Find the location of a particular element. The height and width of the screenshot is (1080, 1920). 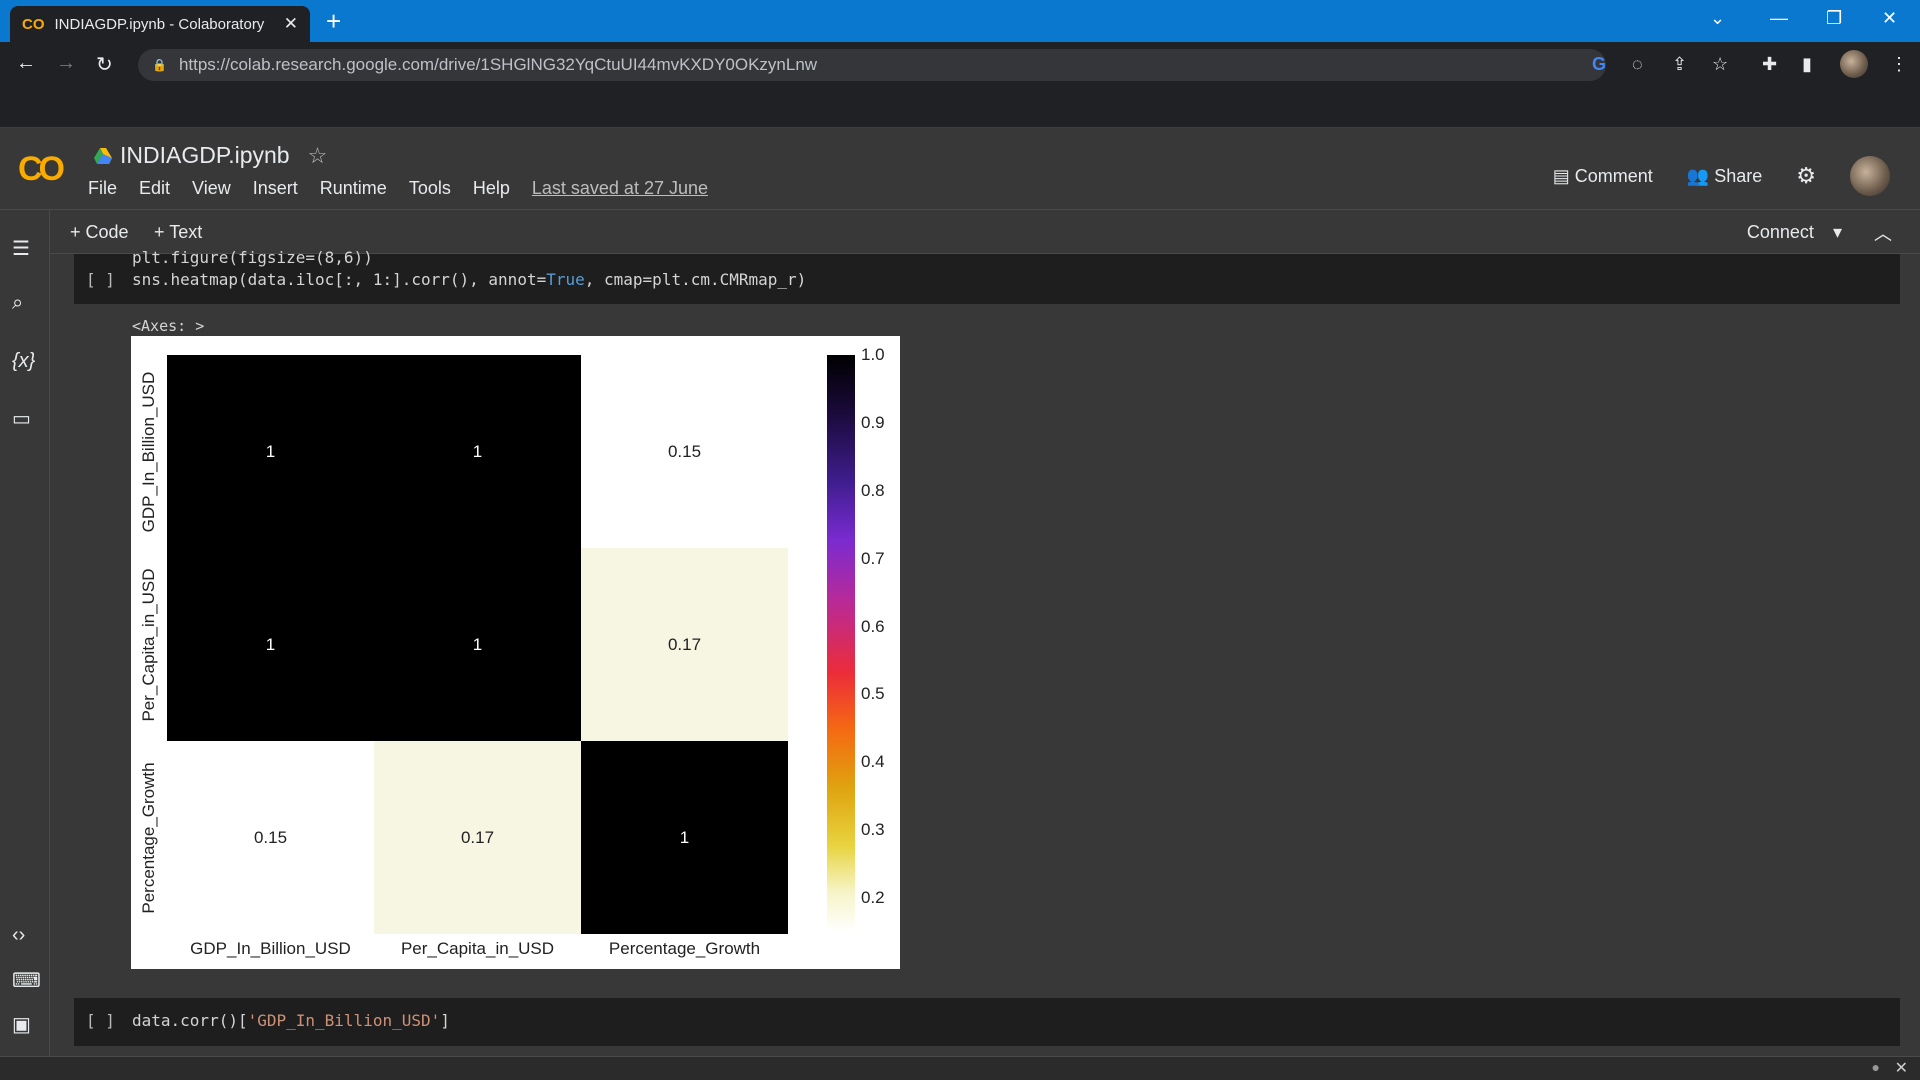

colorbar-tick-label: 0.3 is located at coordinates (873, 830).